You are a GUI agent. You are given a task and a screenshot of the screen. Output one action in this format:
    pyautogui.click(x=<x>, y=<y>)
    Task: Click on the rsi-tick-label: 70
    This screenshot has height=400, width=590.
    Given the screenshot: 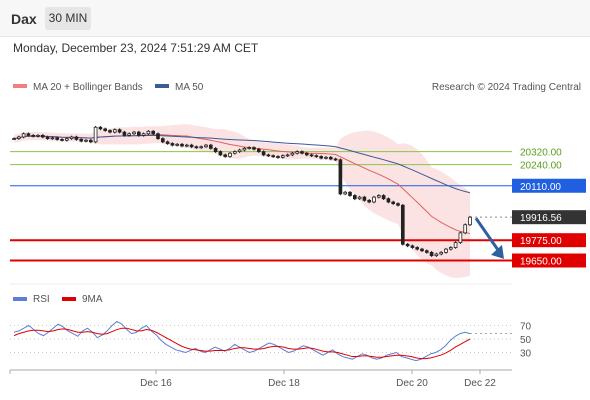 What is the action you would take?
    pyautogui.click(x=526, y=327)
    